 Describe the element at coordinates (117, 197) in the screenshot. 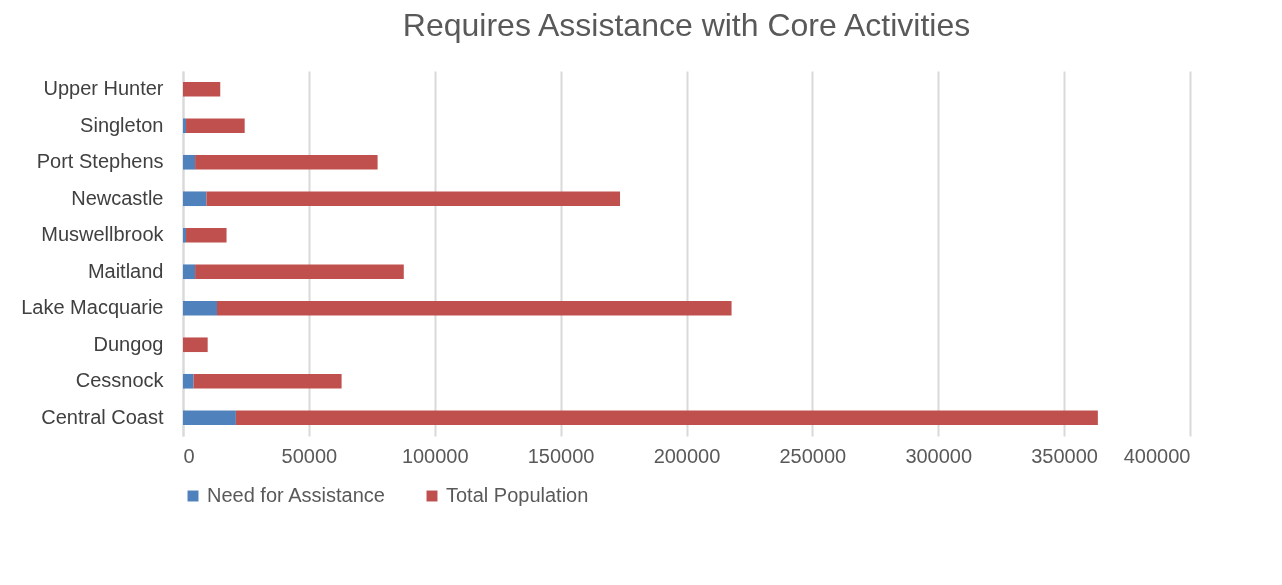

I see `y-tick-label: Newcastle` at that location.